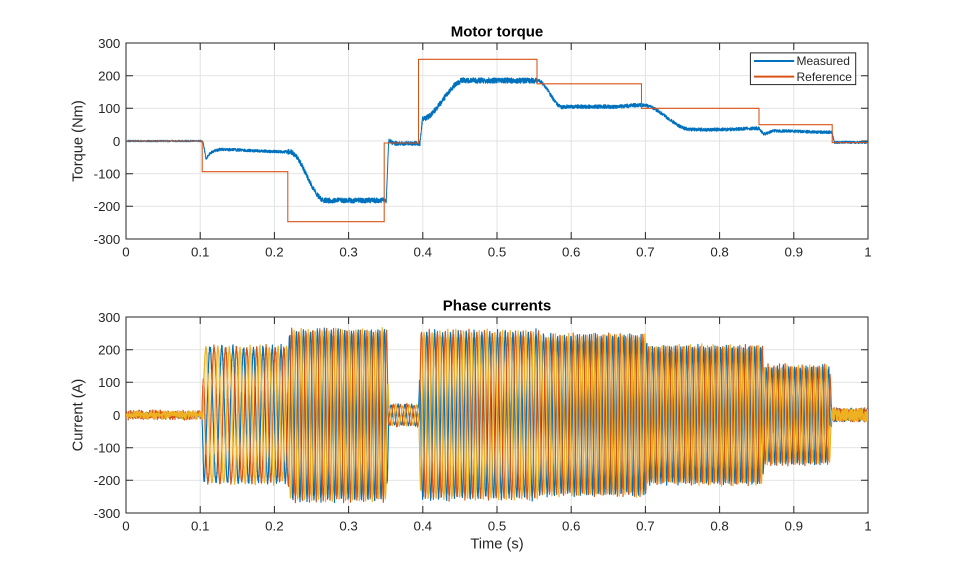  What do you see at coordinates (496, 544) in the screenshot?
I see `svg-text: Time (s)` at bounding box center [496, 544].